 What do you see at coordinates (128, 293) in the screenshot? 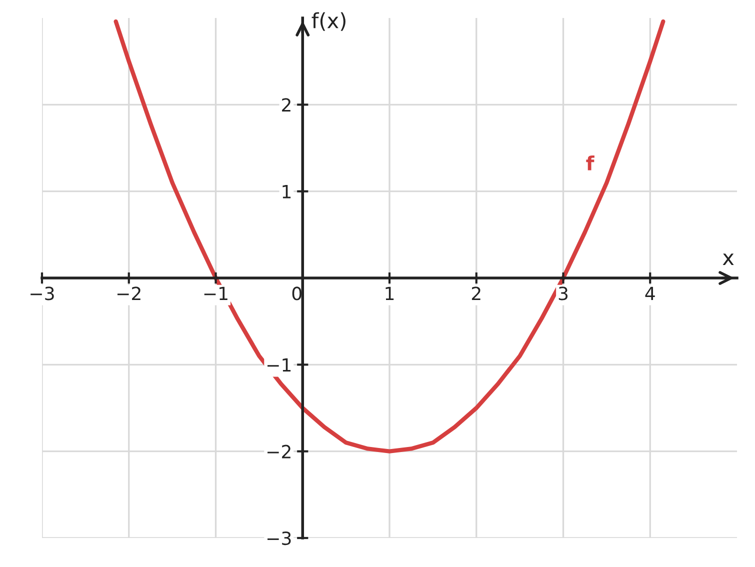
I see `x-tick-label: −2` at bounding box center [128, 293].